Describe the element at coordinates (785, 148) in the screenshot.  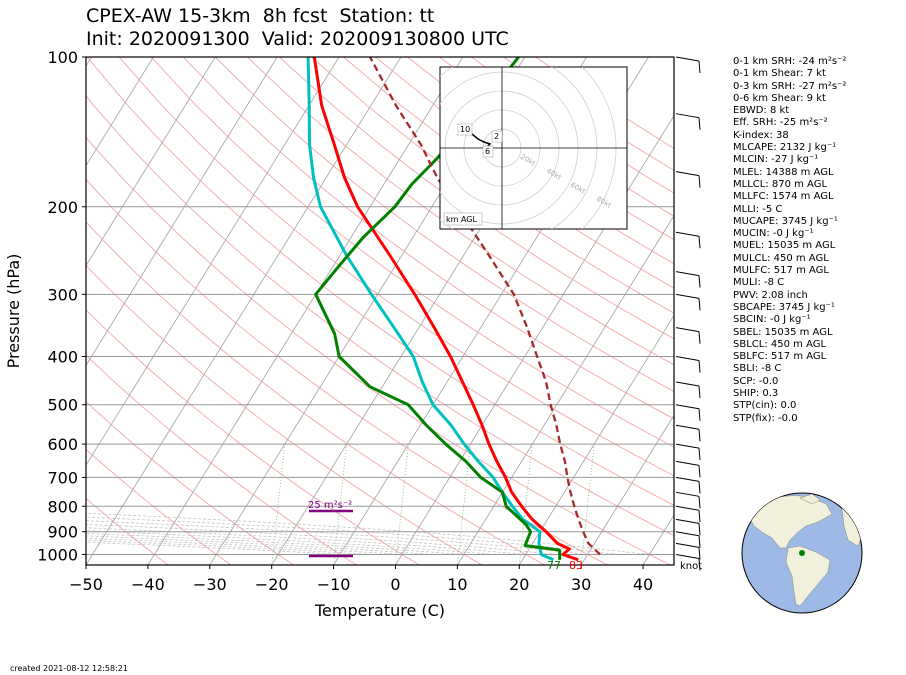
I see `stat-line: MLCAPE: 2132 J kg⁻¹` at that location.